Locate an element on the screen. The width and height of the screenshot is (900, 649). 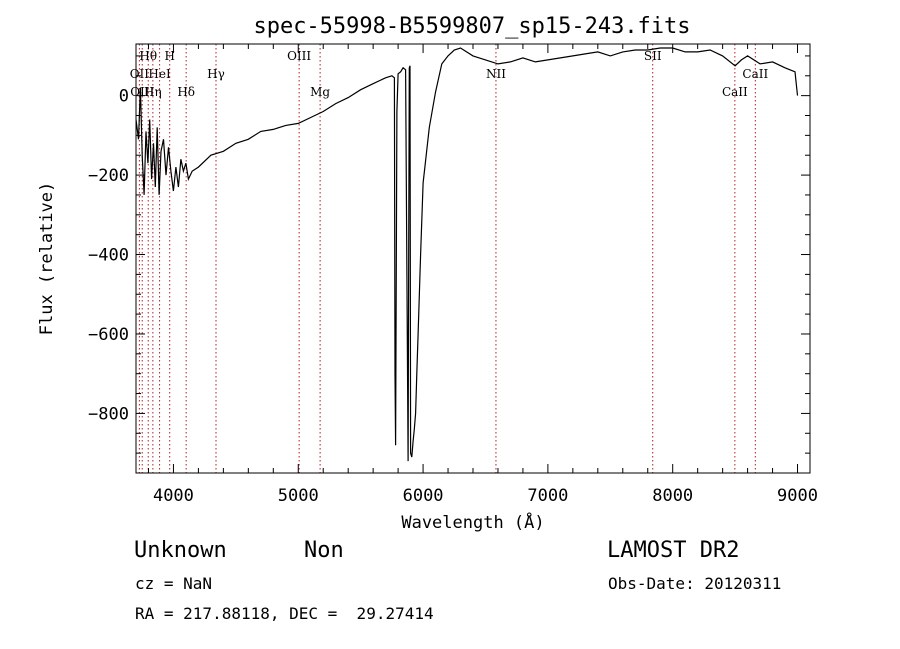
y-tick-label: −400 is located at coordinates (108, 256).